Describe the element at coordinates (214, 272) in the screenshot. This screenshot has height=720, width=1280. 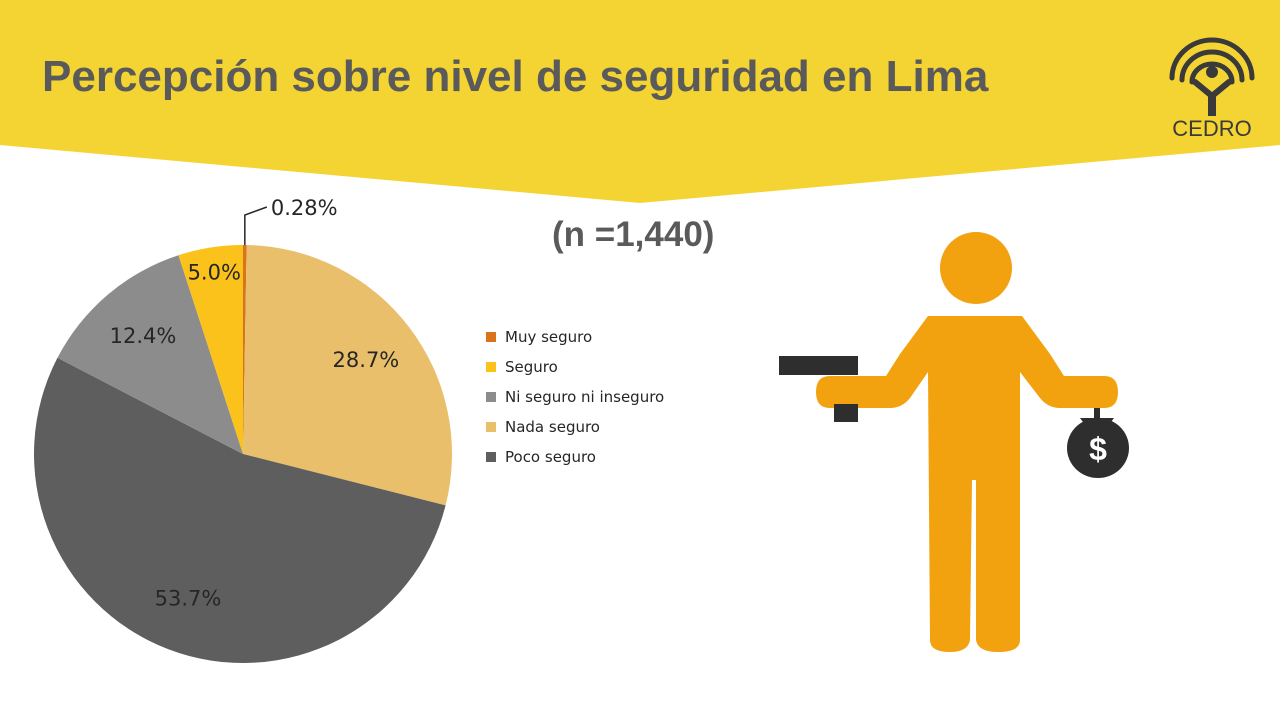
I see `data-label-seguro: 5.0%` at that location.